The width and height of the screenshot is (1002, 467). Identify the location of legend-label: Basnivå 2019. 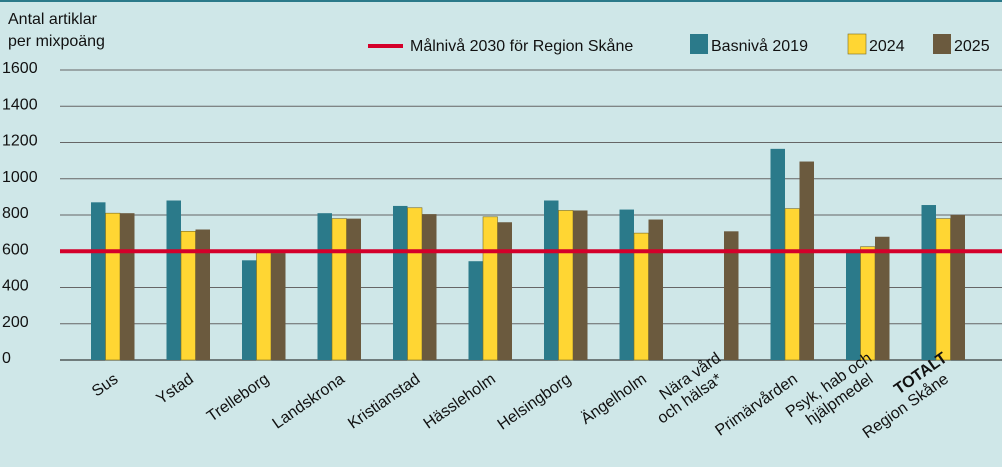
(759, 46).